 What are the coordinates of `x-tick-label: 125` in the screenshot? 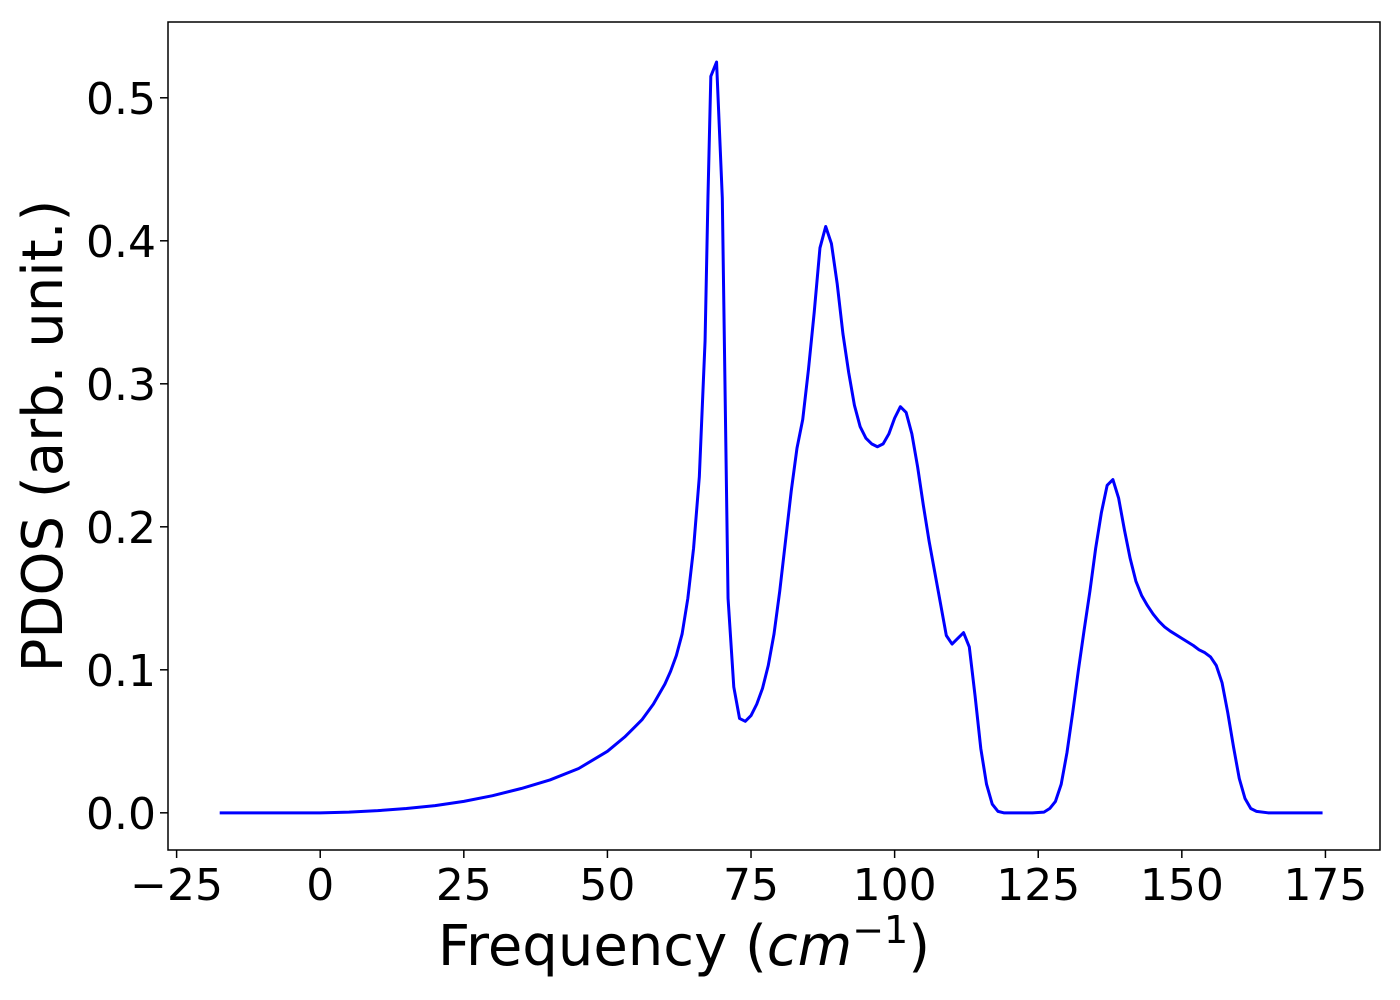 It's located at (1038, 885).